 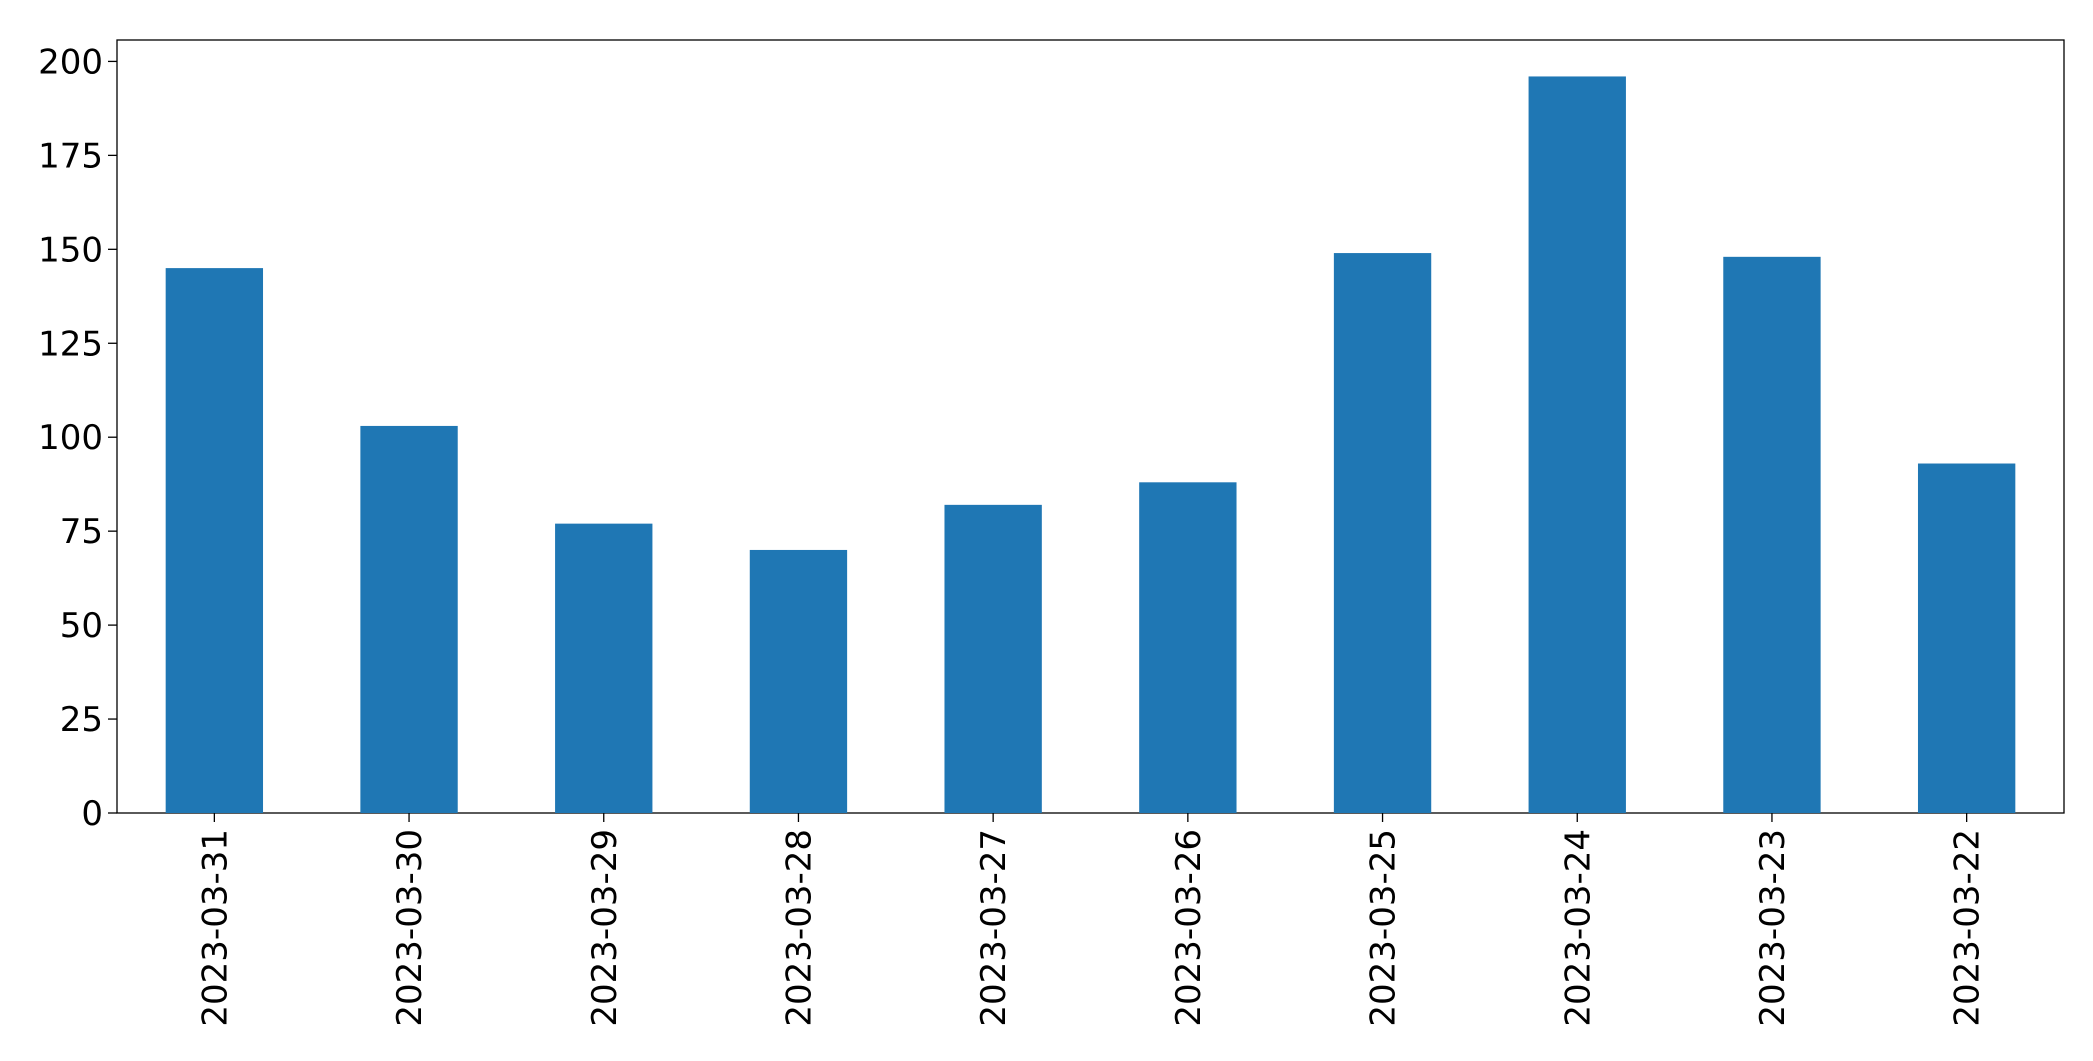 What do you see at coordinates (70, 62) in the screenshot?
I see `y-tick-label: 200` at bounding box center [70, 62].